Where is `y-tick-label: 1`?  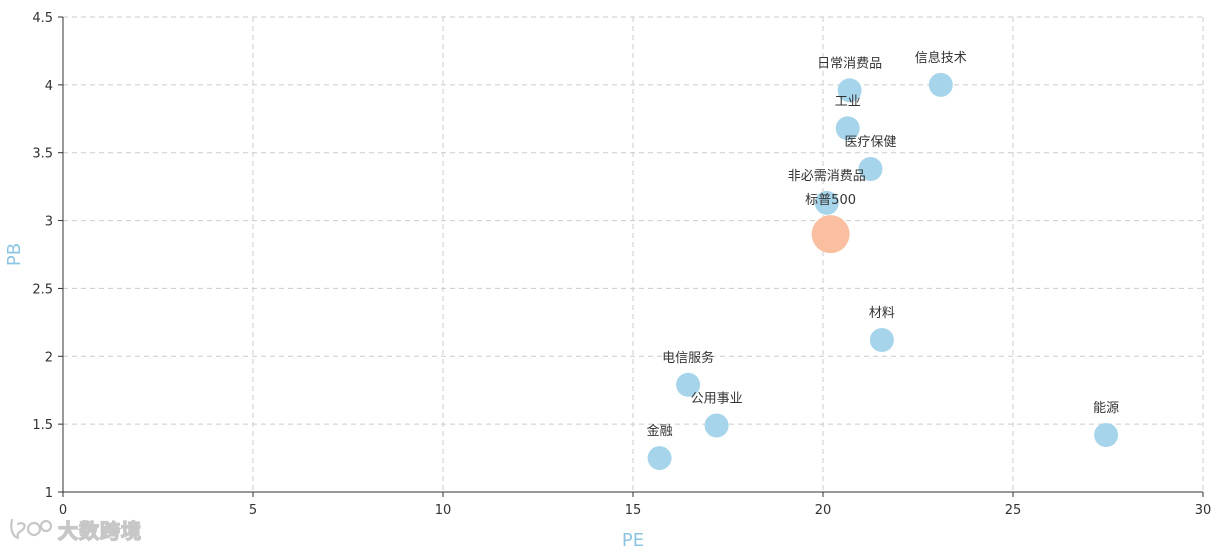
y-tick-label: 1 is located at coordinates (49, 493).